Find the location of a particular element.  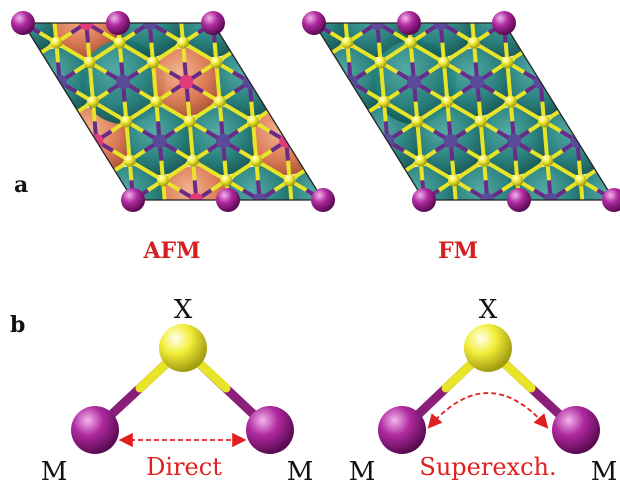

panel-a-label: a is located at coordinates (21, 185).